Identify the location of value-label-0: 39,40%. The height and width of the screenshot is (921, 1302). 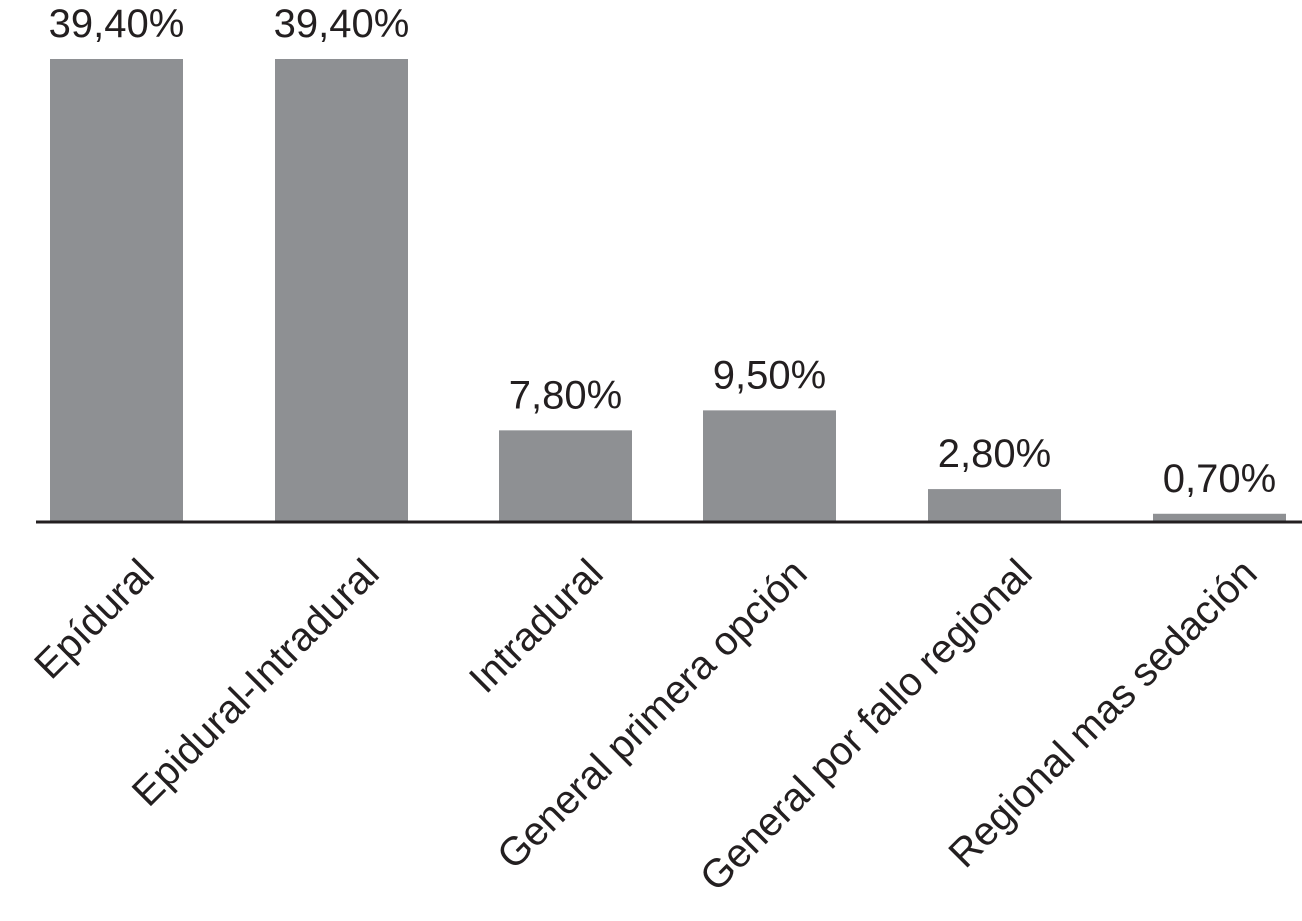
(117, 24).